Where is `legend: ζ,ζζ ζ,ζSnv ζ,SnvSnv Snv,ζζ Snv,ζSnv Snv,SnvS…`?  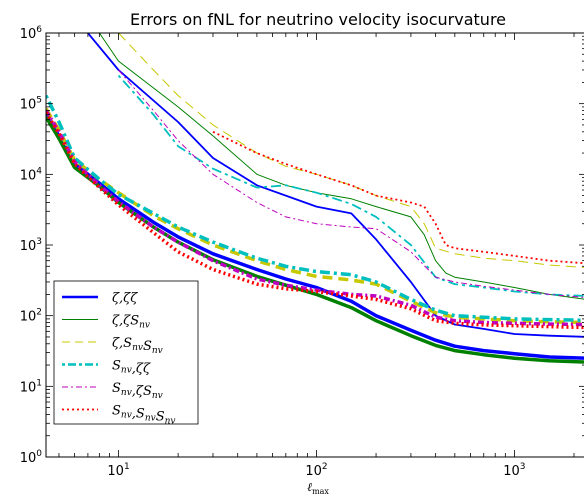
legend: ζ,ζζ ζ,ζSnv ζ,SnvSnv Snv,ζζ Snv,ζSnv Snv,SnvS… is located at coordinates (126, 353).